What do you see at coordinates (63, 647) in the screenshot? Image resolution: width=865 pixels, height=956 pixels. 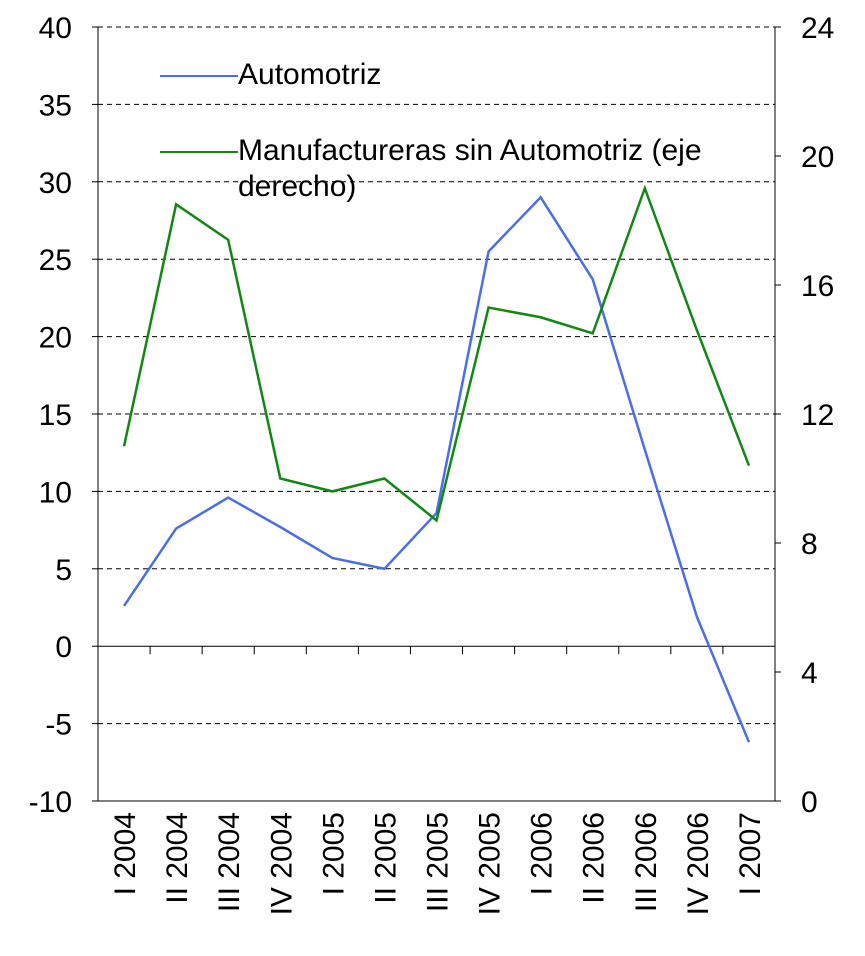 I see `y-tick-label: 0` at bounding box center [63, 647].